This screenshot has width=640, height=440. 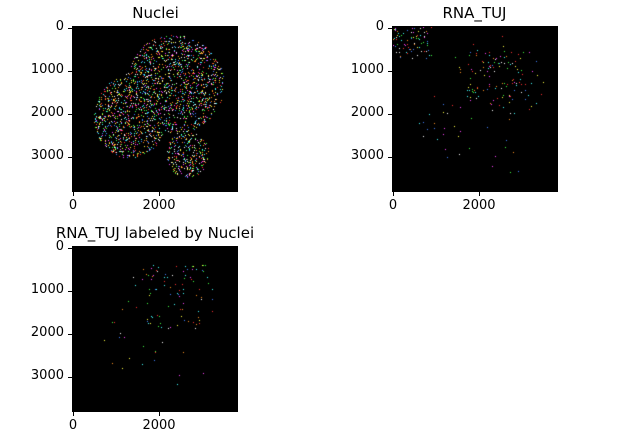 I want to click on image-rna-tuj-labeled, so click(x=155, y=329).